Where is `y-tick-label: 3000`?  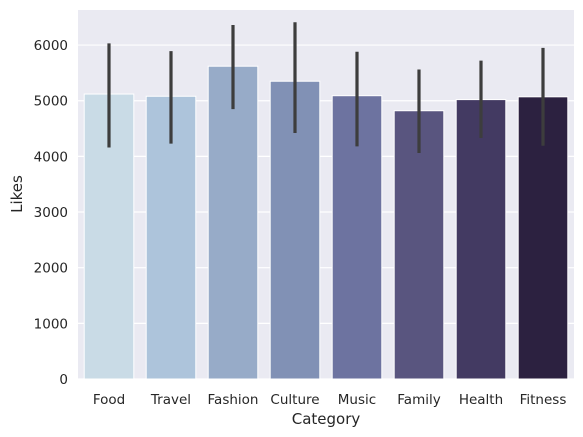 y-tick-label: 3000 is located at coordinates (51, 213).